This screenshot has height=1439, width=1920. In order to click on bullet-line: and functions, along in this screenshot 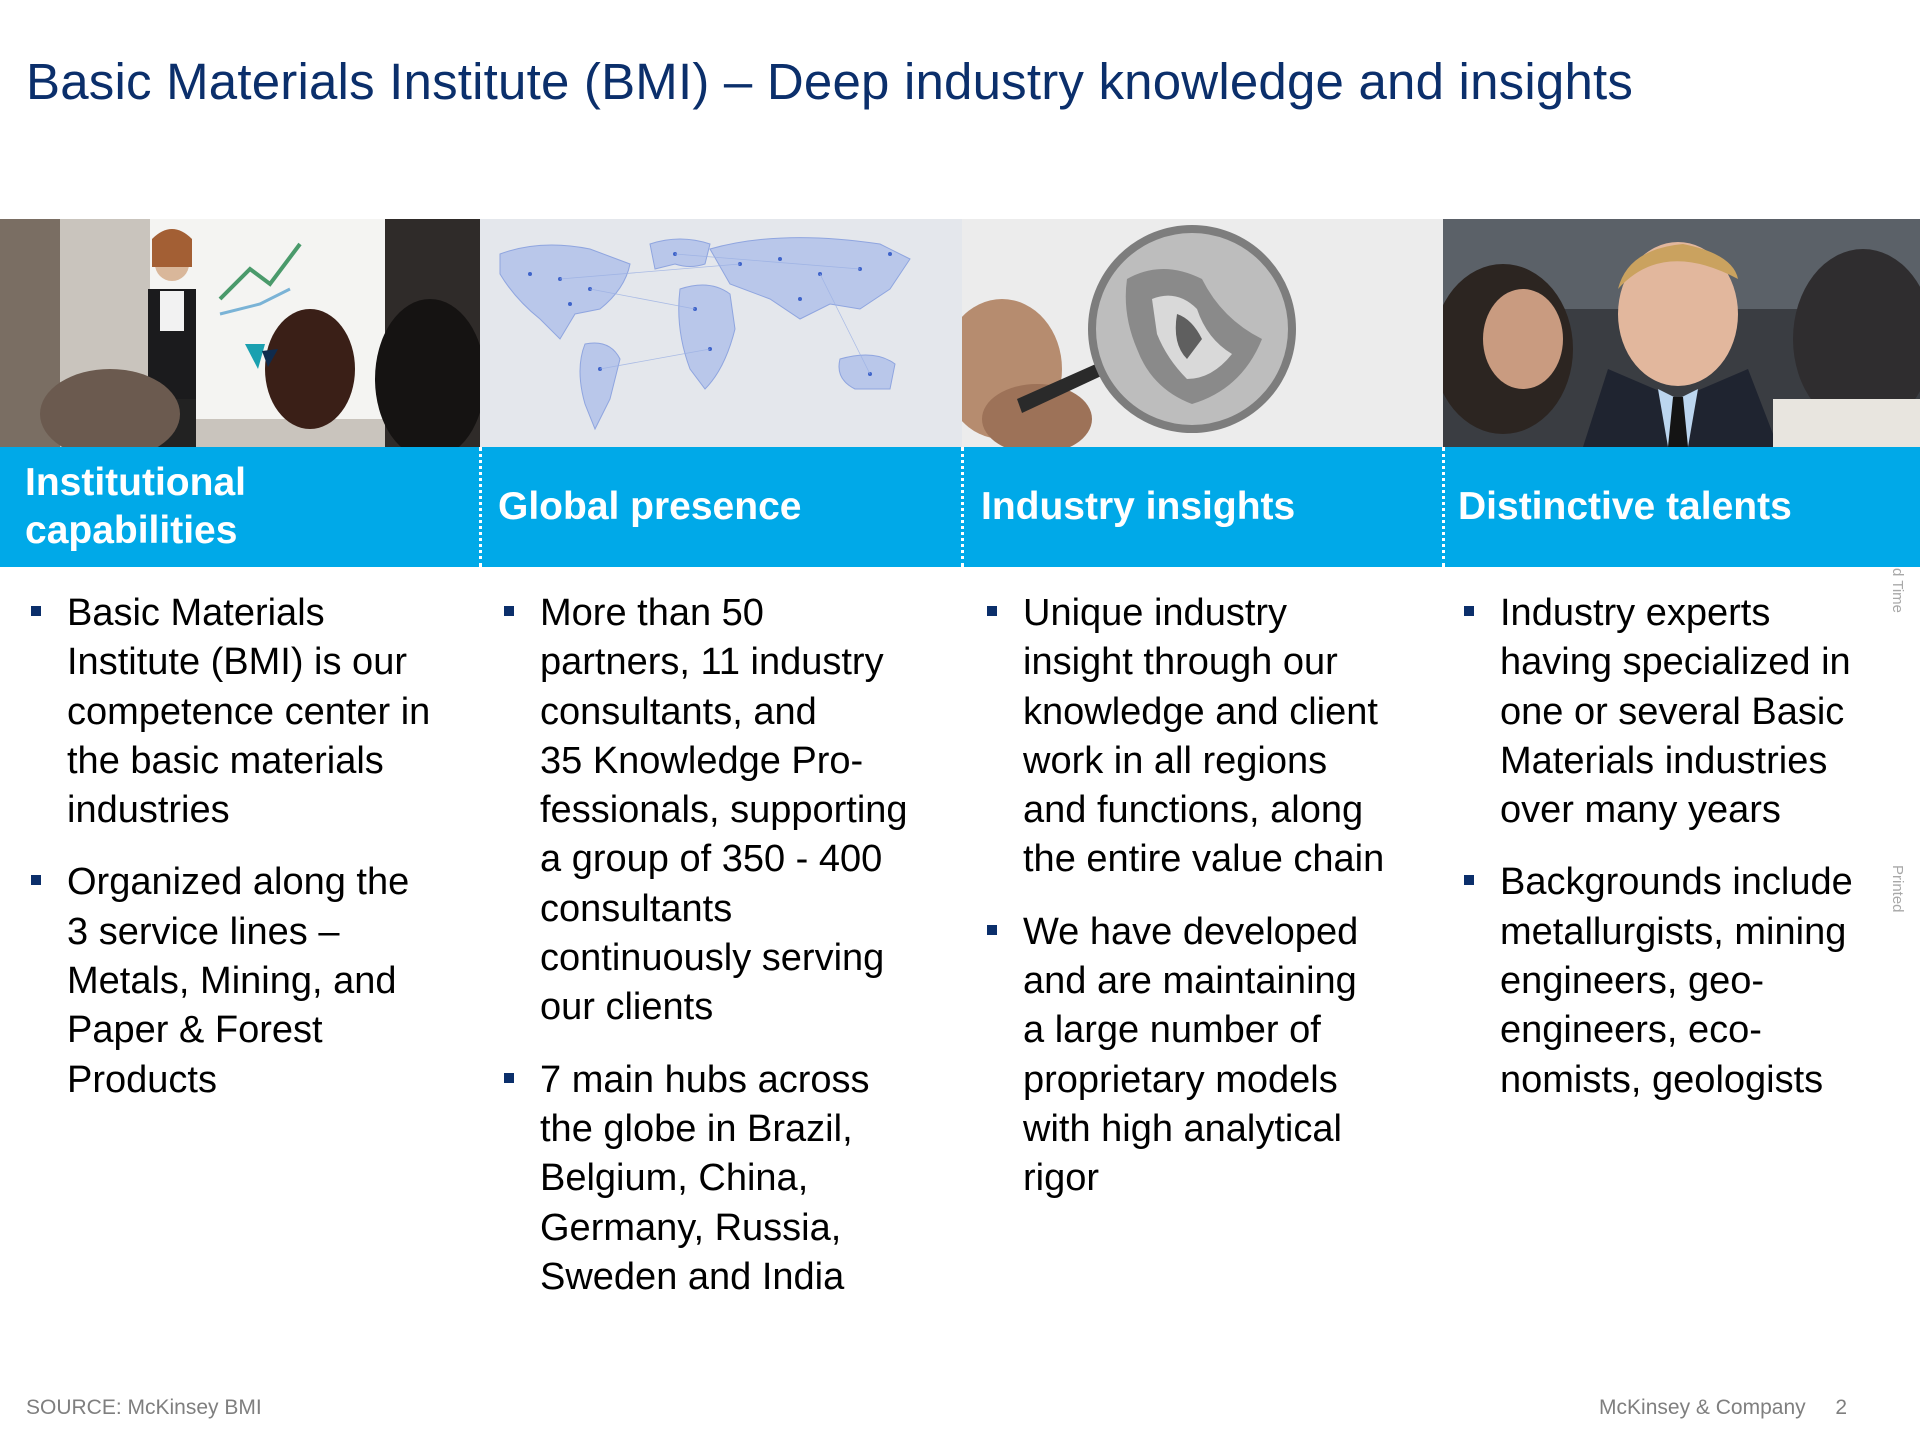, I will do `click(1193, 810)`.